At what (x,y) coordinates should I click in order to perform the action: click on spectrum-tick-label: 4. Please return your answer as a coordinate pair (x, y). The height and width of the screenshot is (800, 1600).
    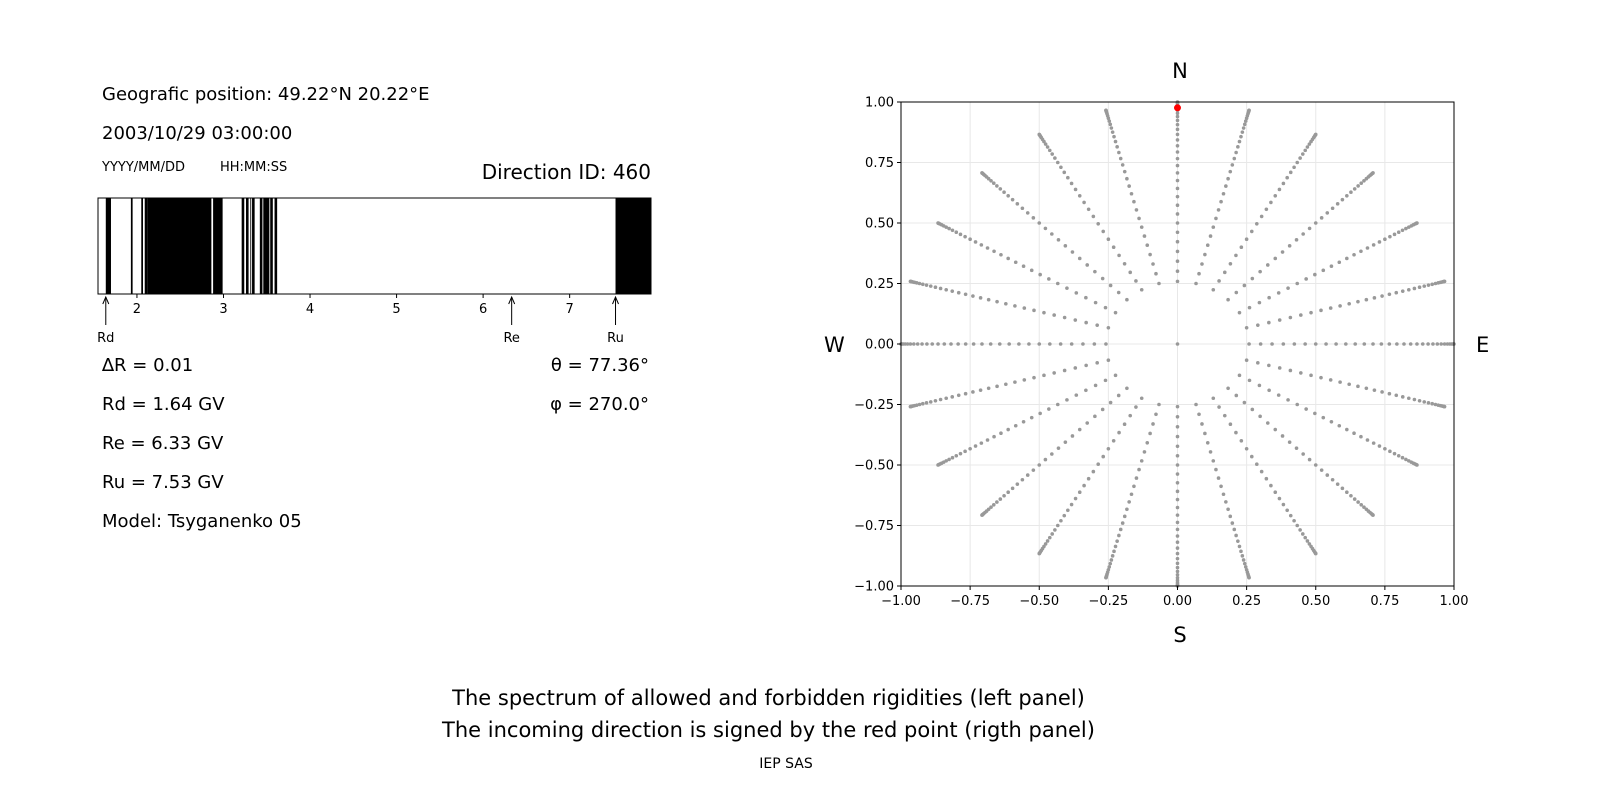
    Looking at the image, I should click on (310, 309).